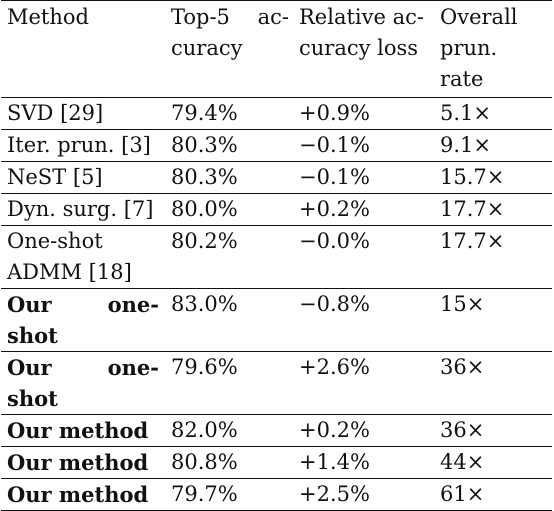 The width and height of the screenshot is (554, 511). What do you see at coordinates (363, 113) in the screenshot?
I see `loss-cell: +0.9%` at bounding box center [363, 113].